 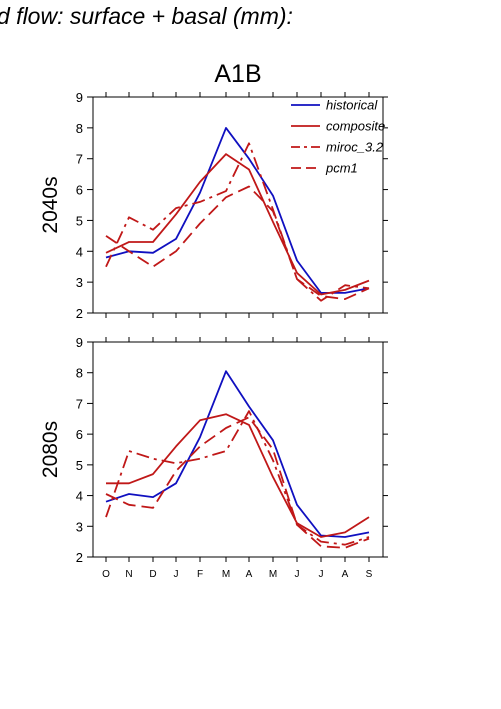 What do you see at coordinates (106, 574) in the screenshot?
I see `x-tick-label: O` at bounding box center [106, 574].